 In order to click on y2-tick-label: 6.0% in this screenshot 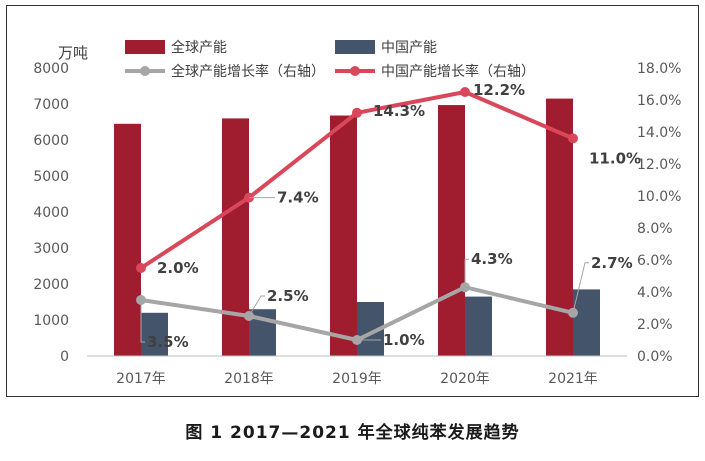, I will do `click(655, 261)`.